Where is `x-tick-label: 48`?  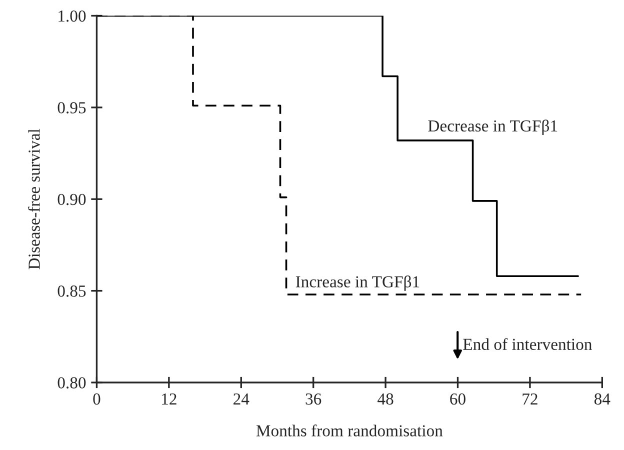 x-tick-label: 48 is located at coordinates (386, 399).